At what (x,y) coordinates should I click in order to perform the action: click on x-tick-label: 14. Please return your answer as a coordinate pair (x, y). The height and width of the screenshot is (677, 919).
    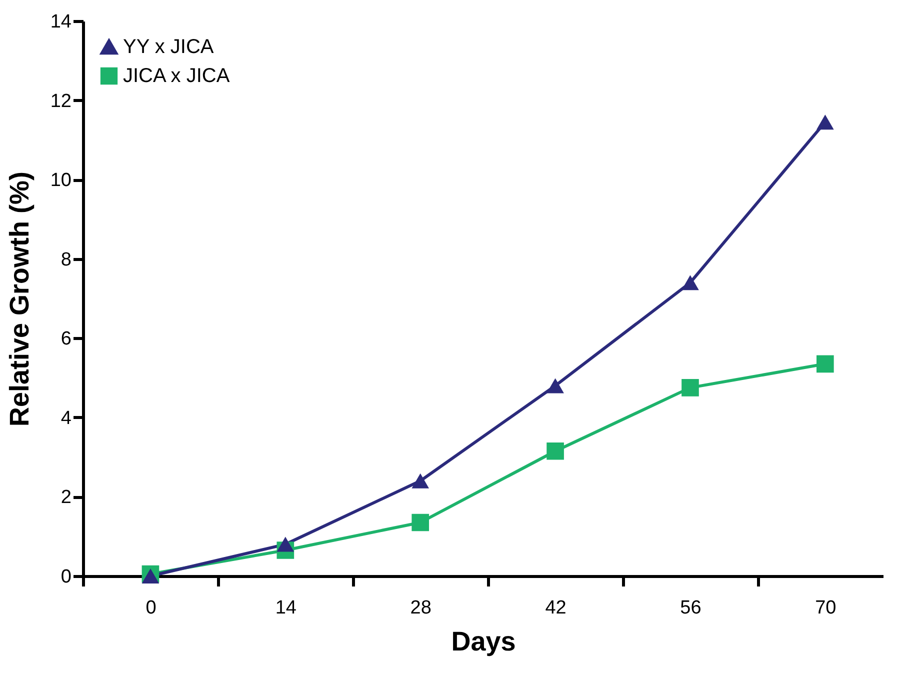
    Looking at the image, I should click on (286, 608).